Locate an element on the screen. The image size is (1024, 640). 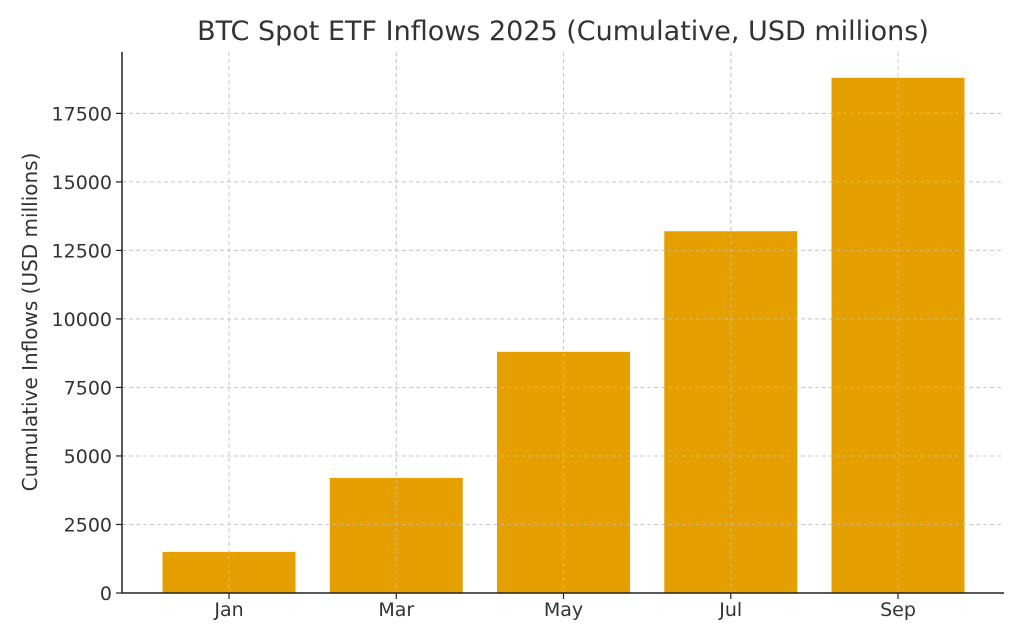
y-tick-label: 5000 is located at coordinates (88, 457).